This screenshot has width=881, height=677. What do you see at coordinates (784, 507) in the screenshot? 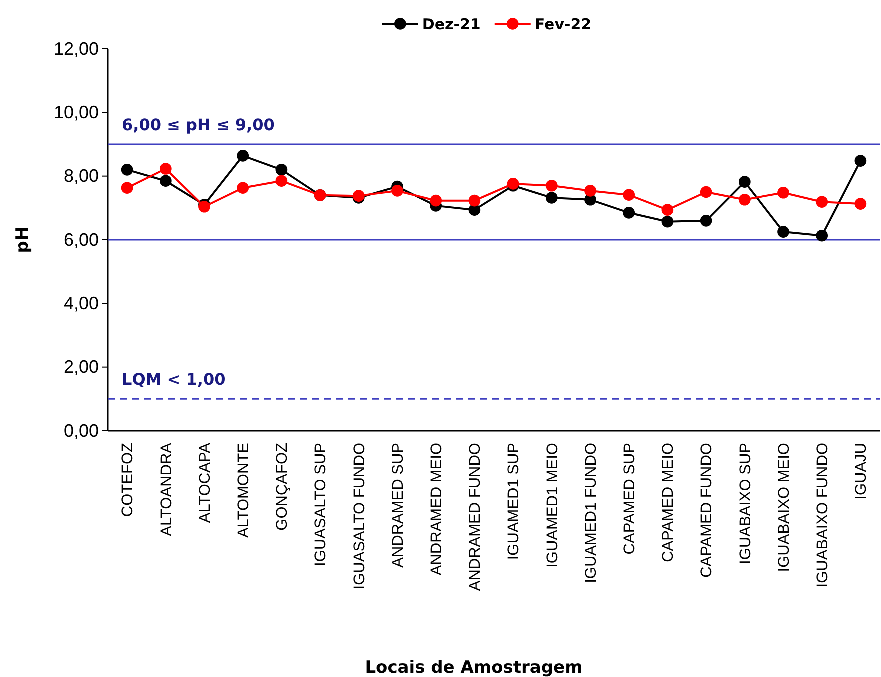
I see `x-tick-label: IGUABAIXO MEIO` at bounding box center [784, 507].